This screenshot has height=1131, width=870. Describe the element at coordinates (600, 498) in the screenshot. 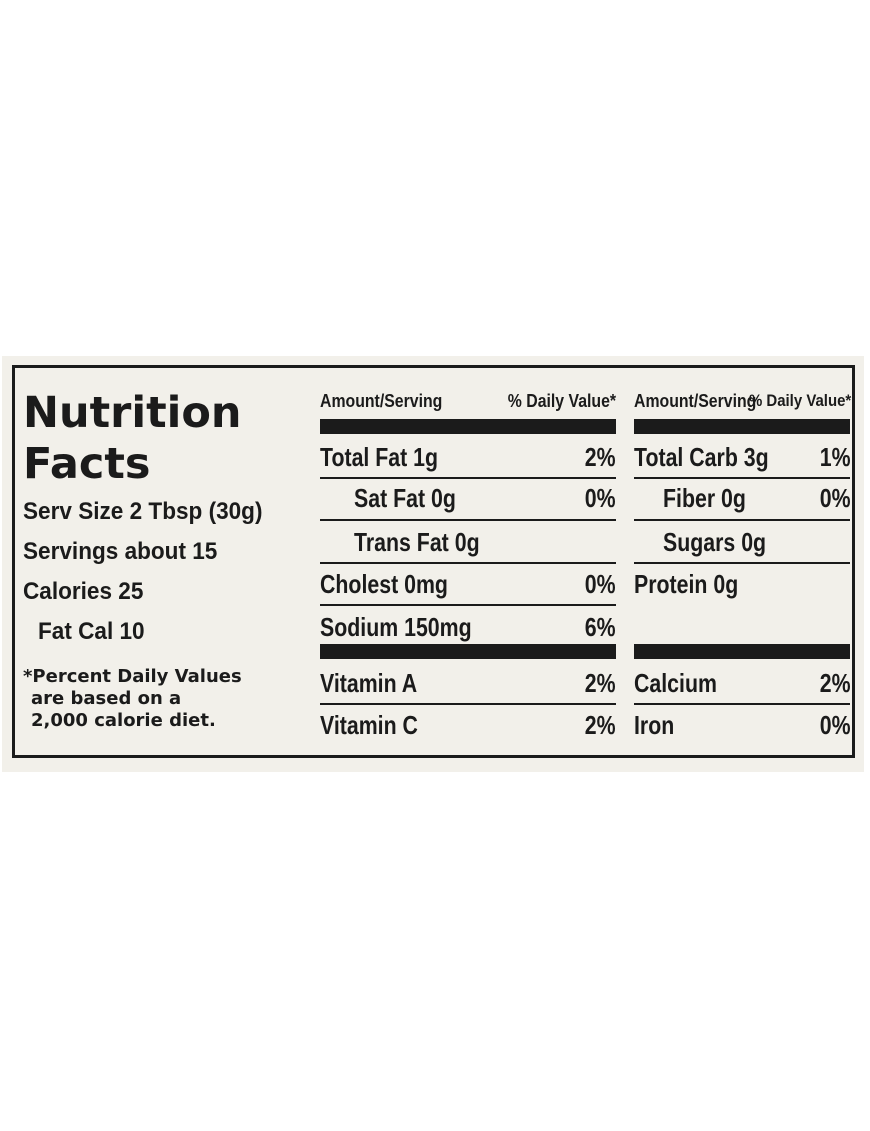

I see `dv-sat-fat: 0%` at that location.